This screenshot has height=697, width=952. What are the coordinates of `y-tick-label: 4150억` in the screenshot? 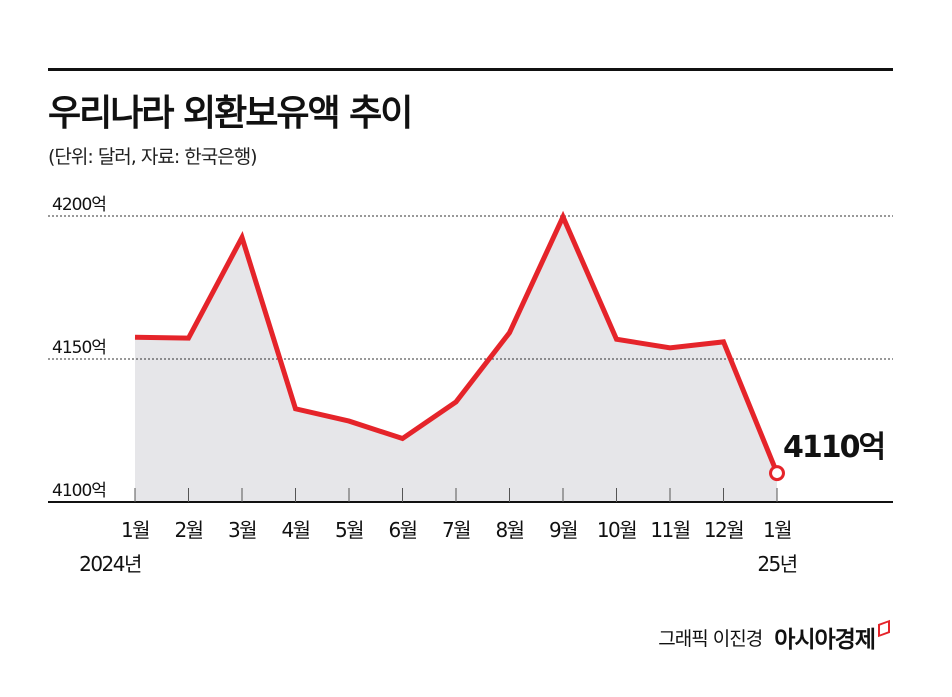 It's located at (79, 348).